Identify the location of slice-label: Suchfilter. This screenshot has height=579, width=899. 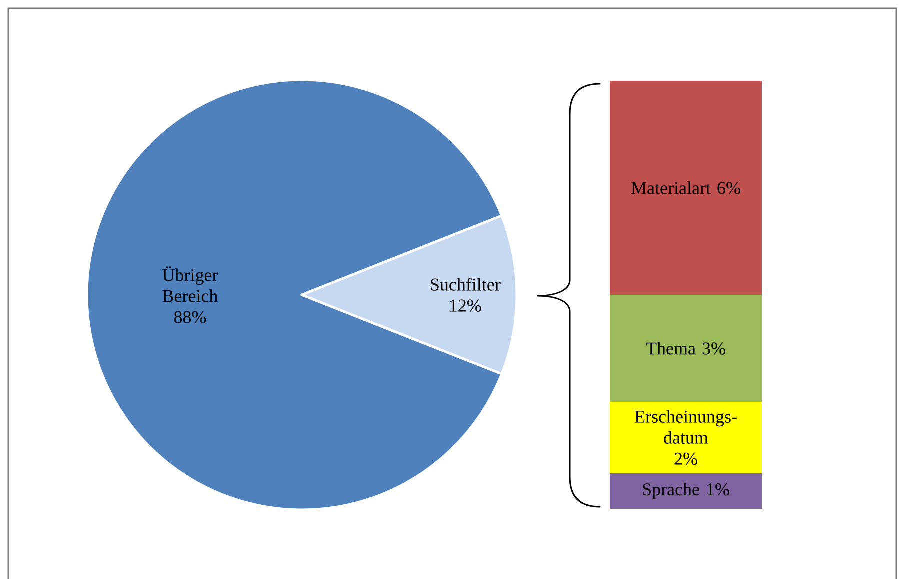
(466, 284).